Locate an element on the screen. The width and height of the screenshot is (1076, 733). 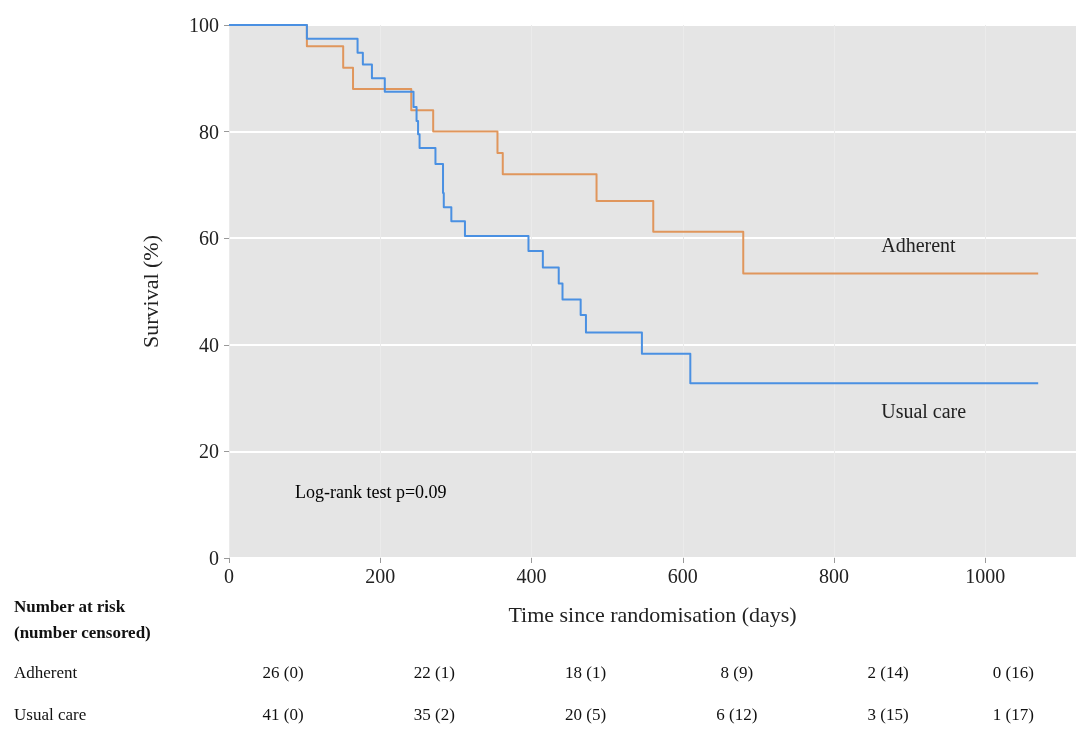
text: 18 (1) is located at coordinates (585, 672).